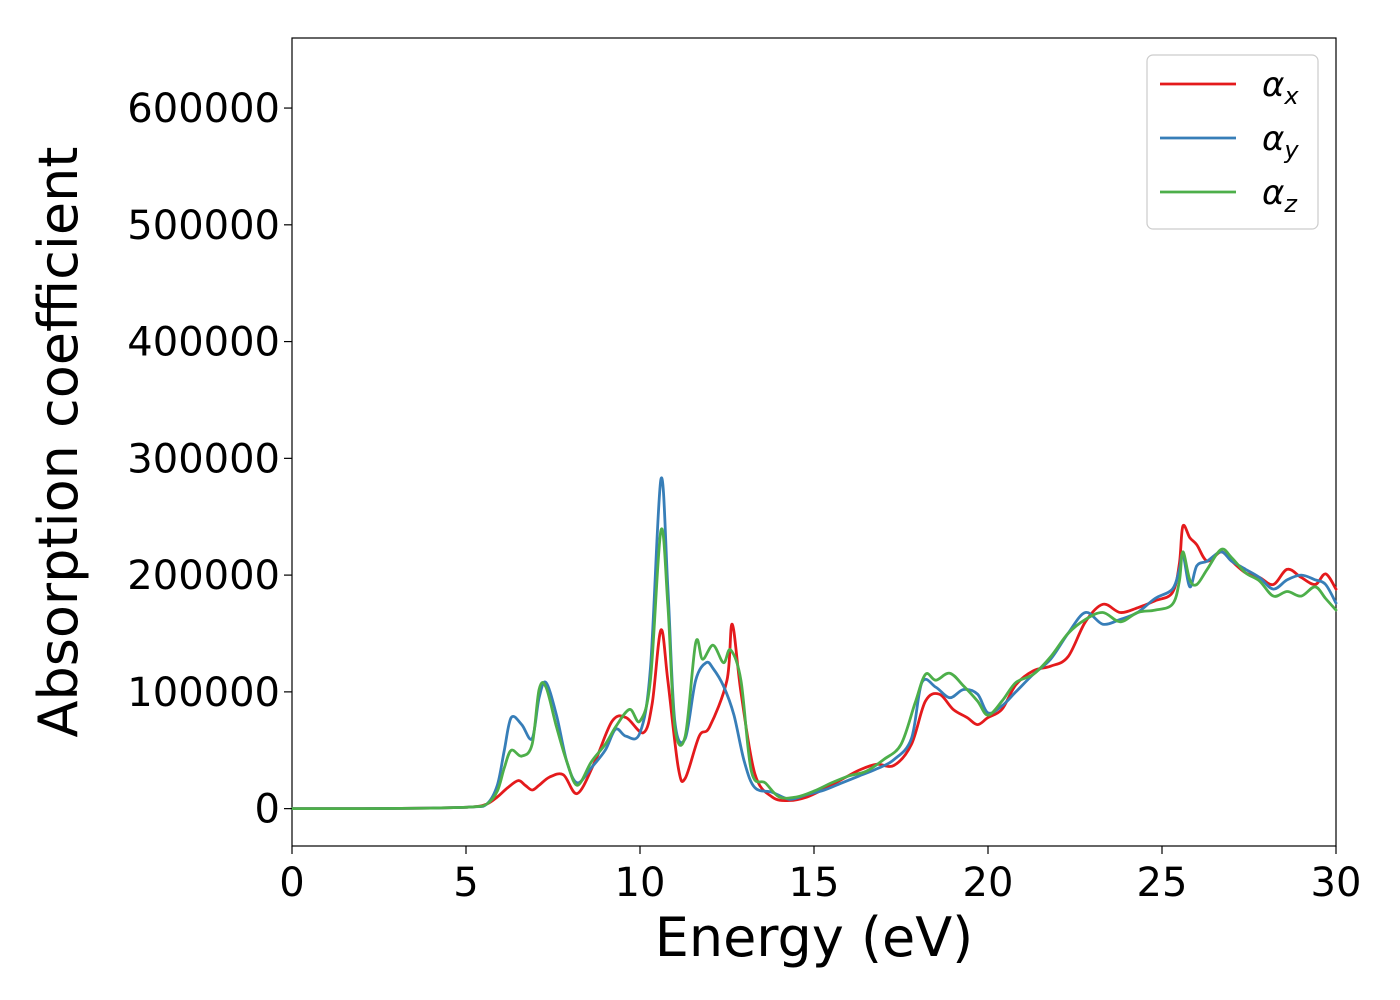 The width and height of the screenshot is (1400, 1000). Describe the element at coordinates (203, 459) in the screenshot. I see `y-tick-label: 300000` at that location.